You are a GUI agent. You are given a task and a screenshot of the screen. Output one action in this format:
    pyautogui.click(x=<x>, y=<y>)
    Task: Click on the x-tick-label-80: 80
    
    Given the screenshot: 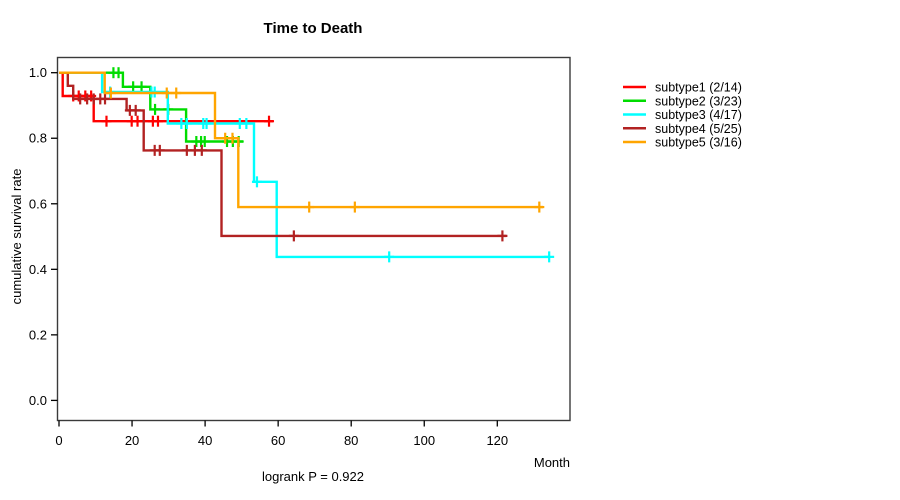 What is the action you would take?
    pyautogui.click(x=351, y=440)
    